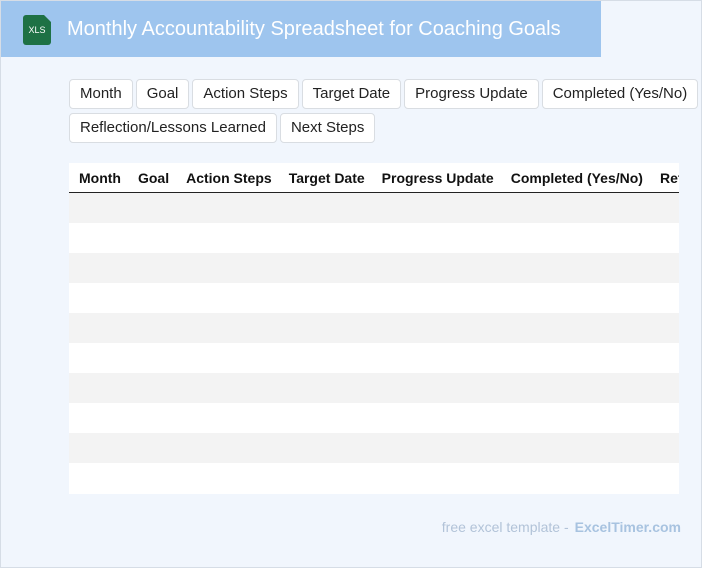 The height and width of the screenshot is (568, 702). Describe the element at coordinates (37, 30) in the screenshot. I see `file-icon: XLS` at that location.